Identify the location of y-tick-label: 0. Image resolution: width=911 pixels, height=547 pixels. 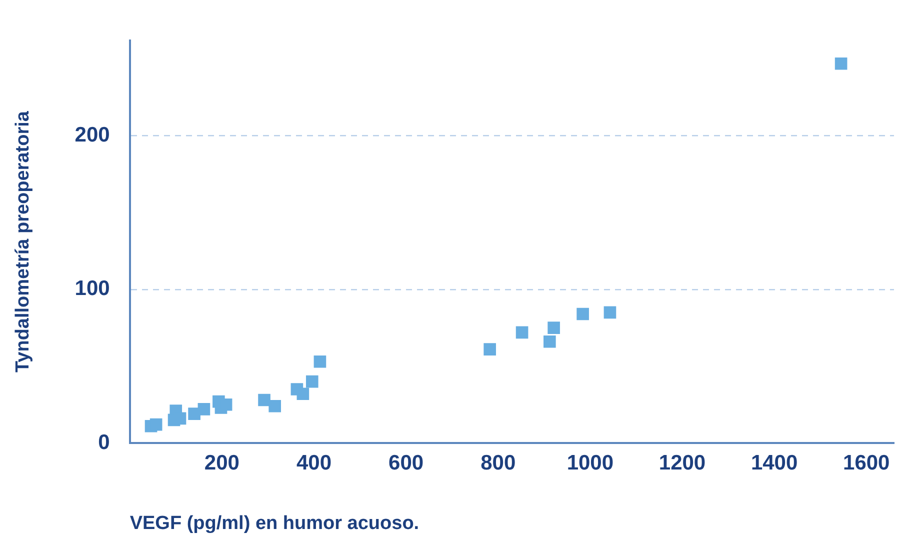
(104, 442).